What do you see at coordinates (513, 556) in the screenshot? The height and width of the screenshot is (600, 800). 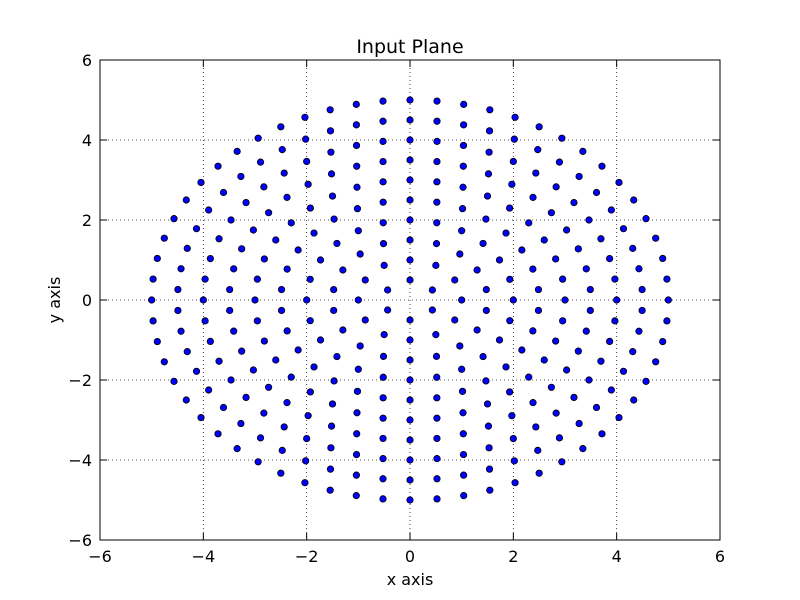 I see `x-tick-label: 2` at bounding box center [513, 556].